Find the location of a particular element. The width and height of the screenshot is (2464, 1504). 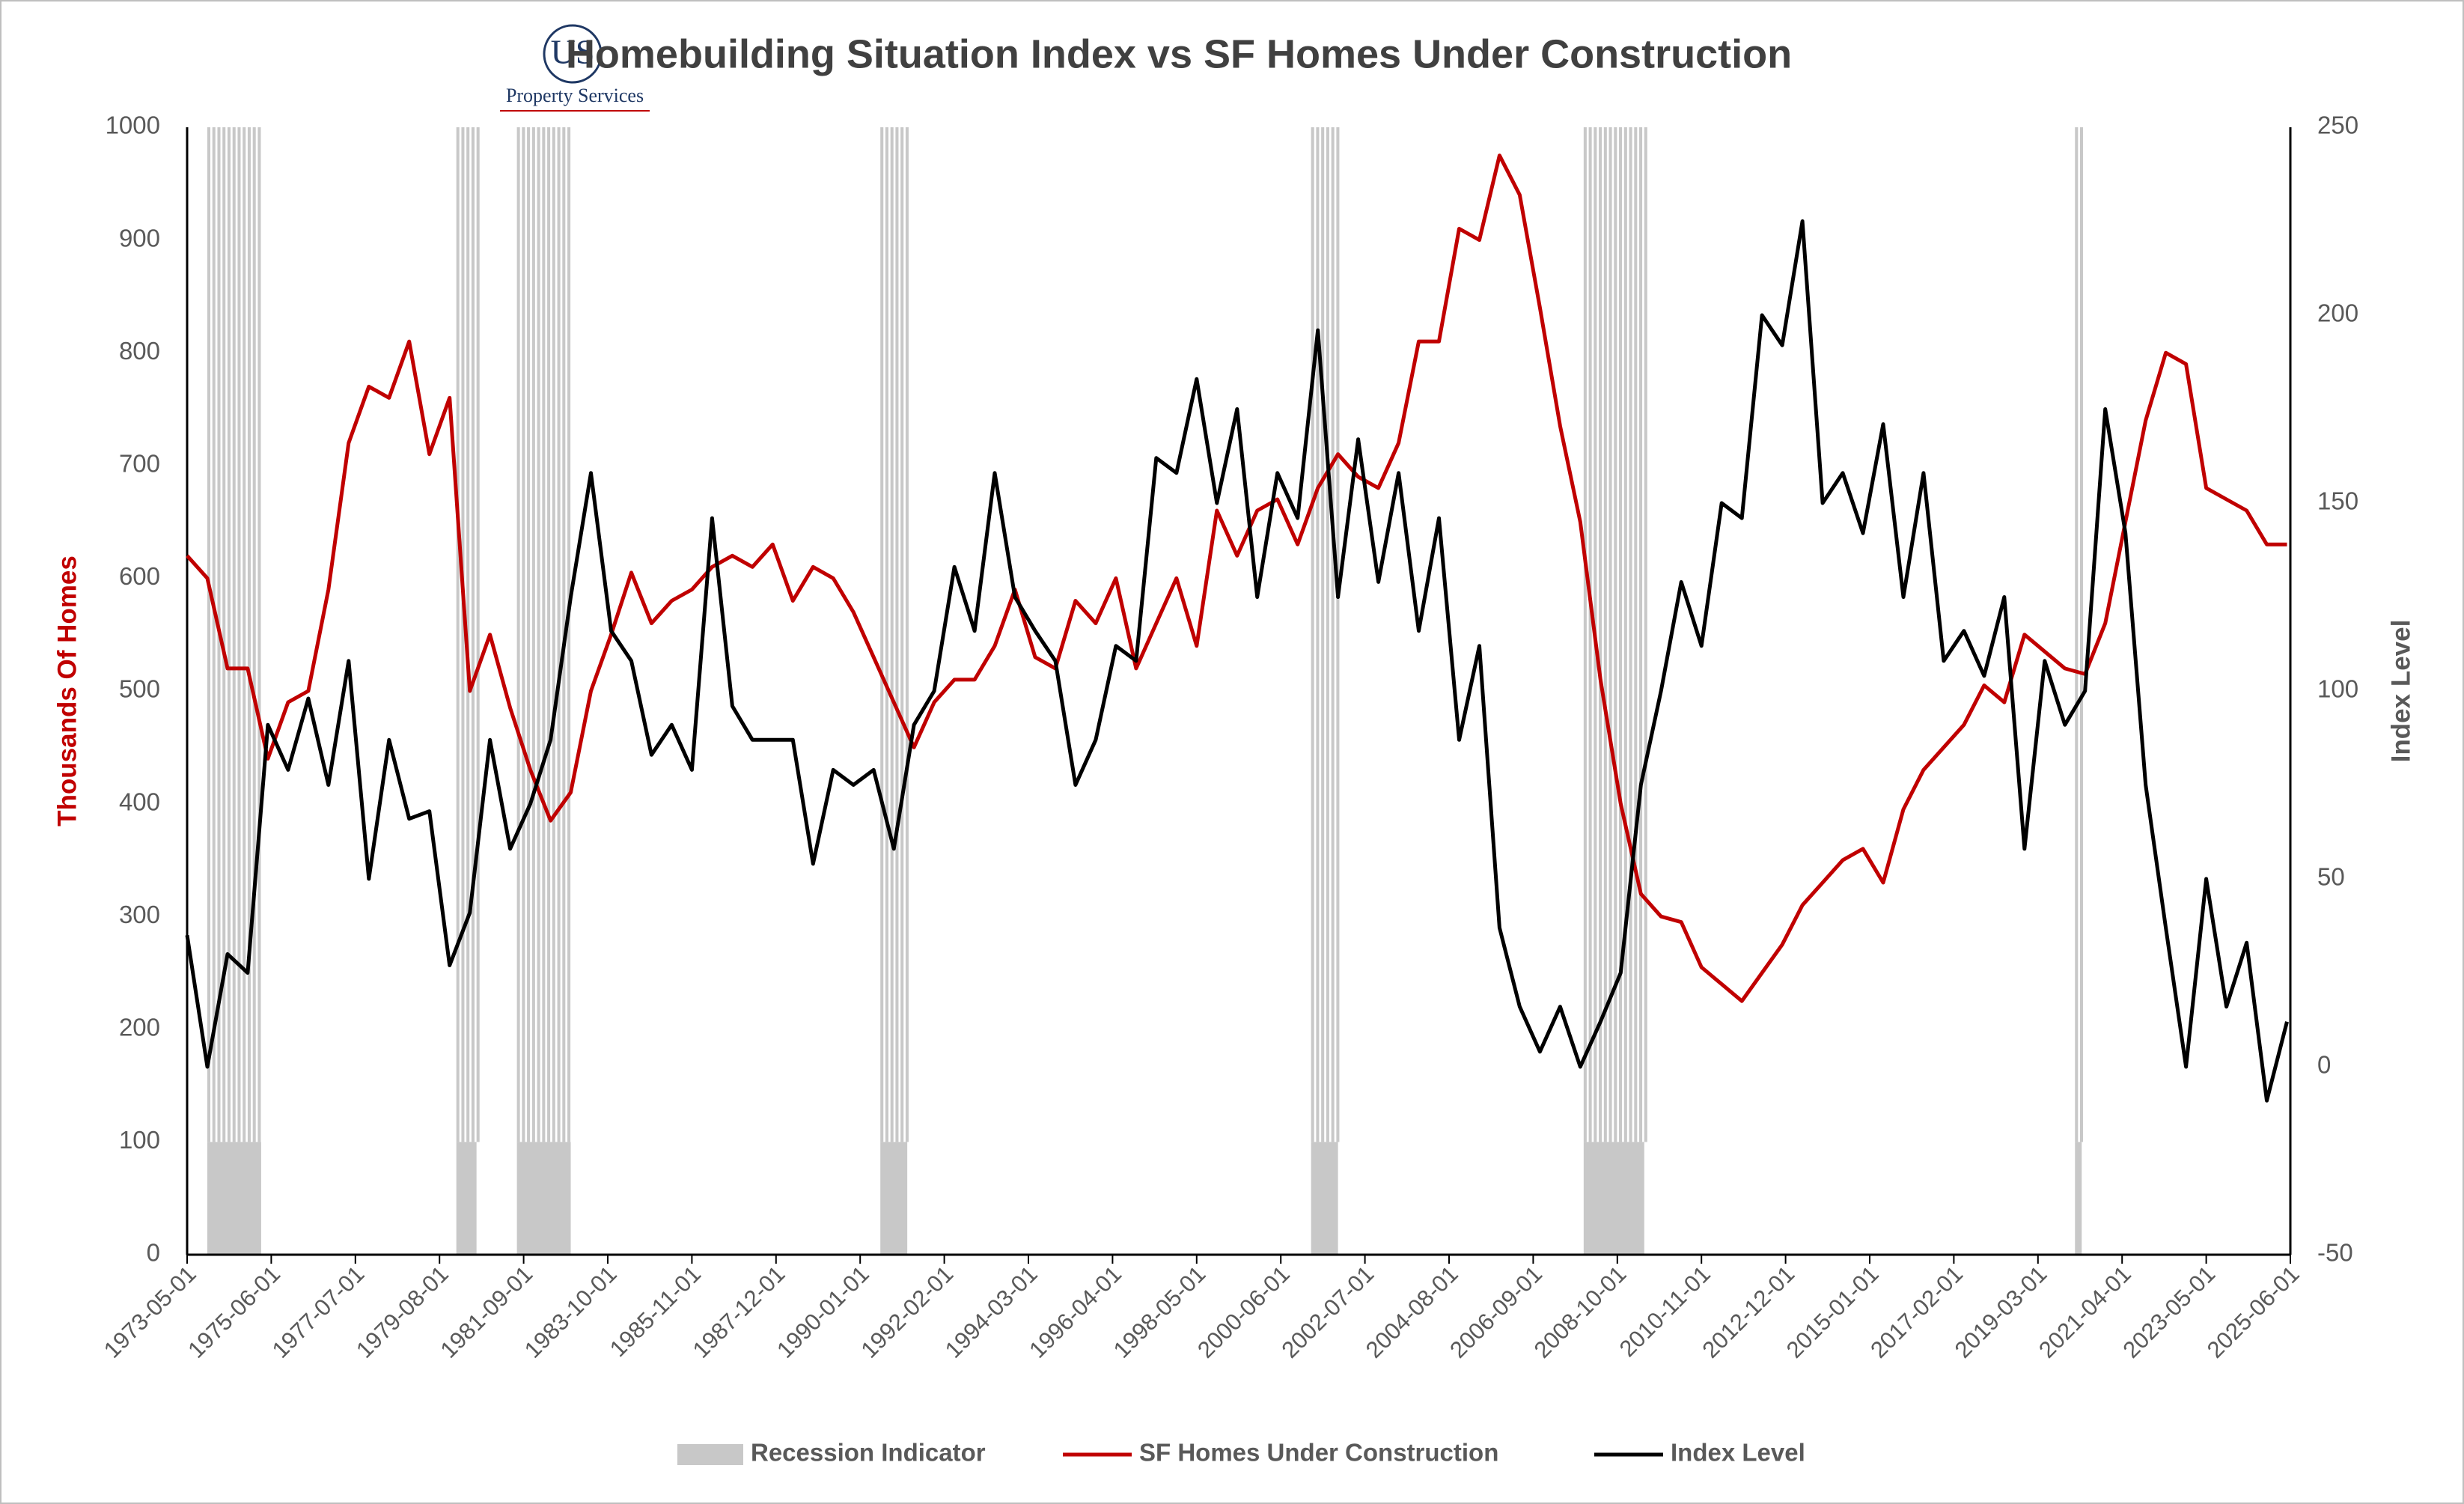

legend-label: Index Level is located at coordinates (1738, 1453).